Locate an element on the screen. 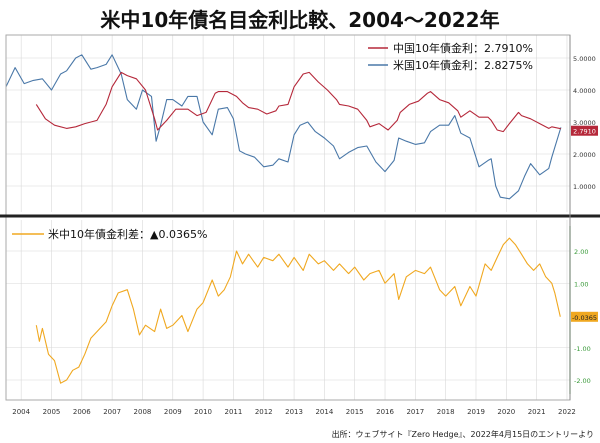  y-tick-label: 2.0000 is located at coordinates (584, 155).